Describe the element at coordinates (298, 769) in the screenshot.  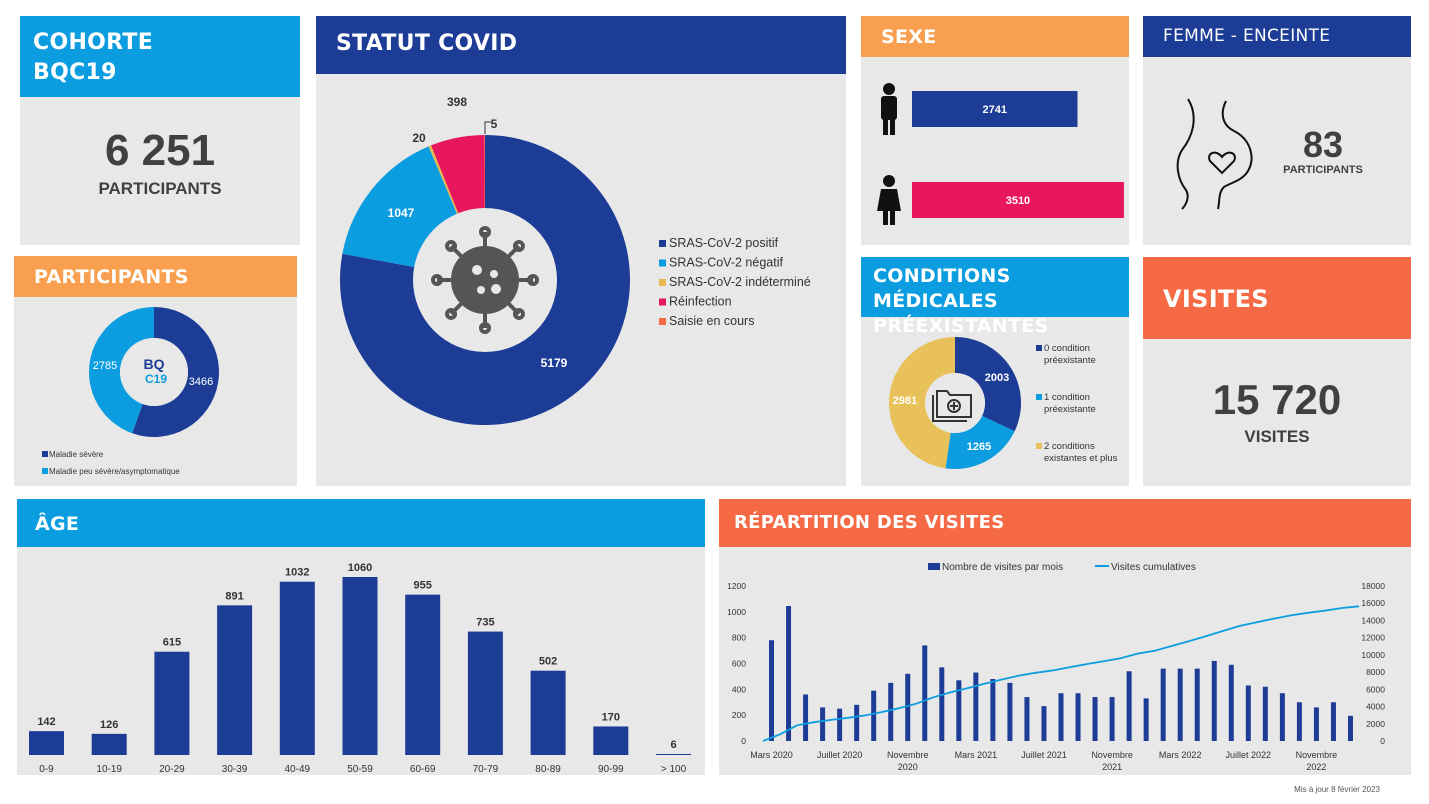
I see `age-category-label: 40-49` at that location.